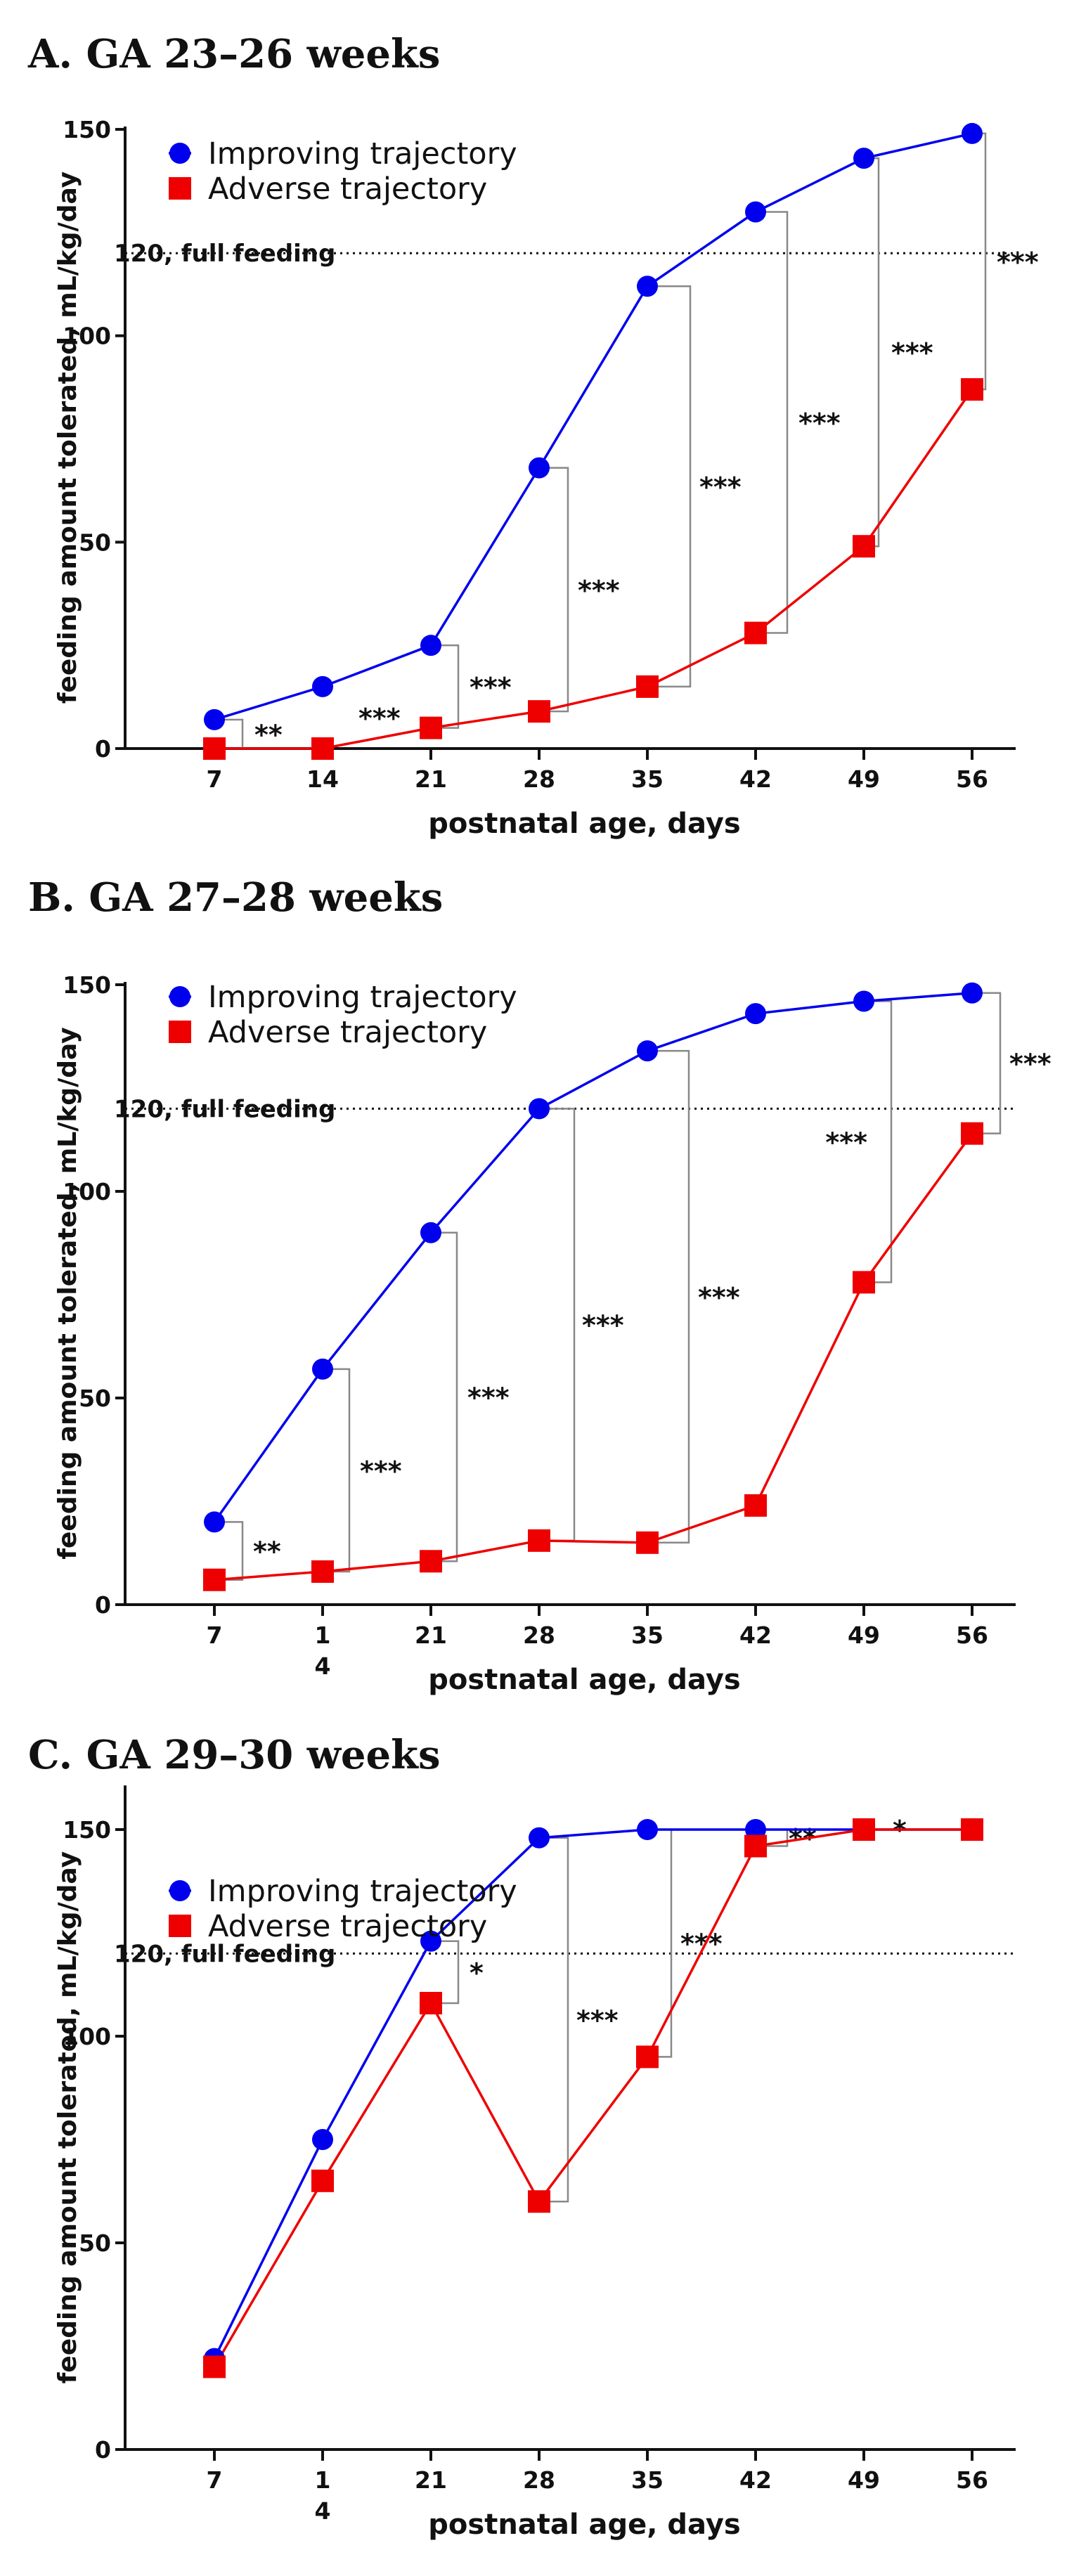 This screenshot has height=2576, width=1074. I want to click on panel-b-y-tick-label-2: 100, so click(87, 1192).